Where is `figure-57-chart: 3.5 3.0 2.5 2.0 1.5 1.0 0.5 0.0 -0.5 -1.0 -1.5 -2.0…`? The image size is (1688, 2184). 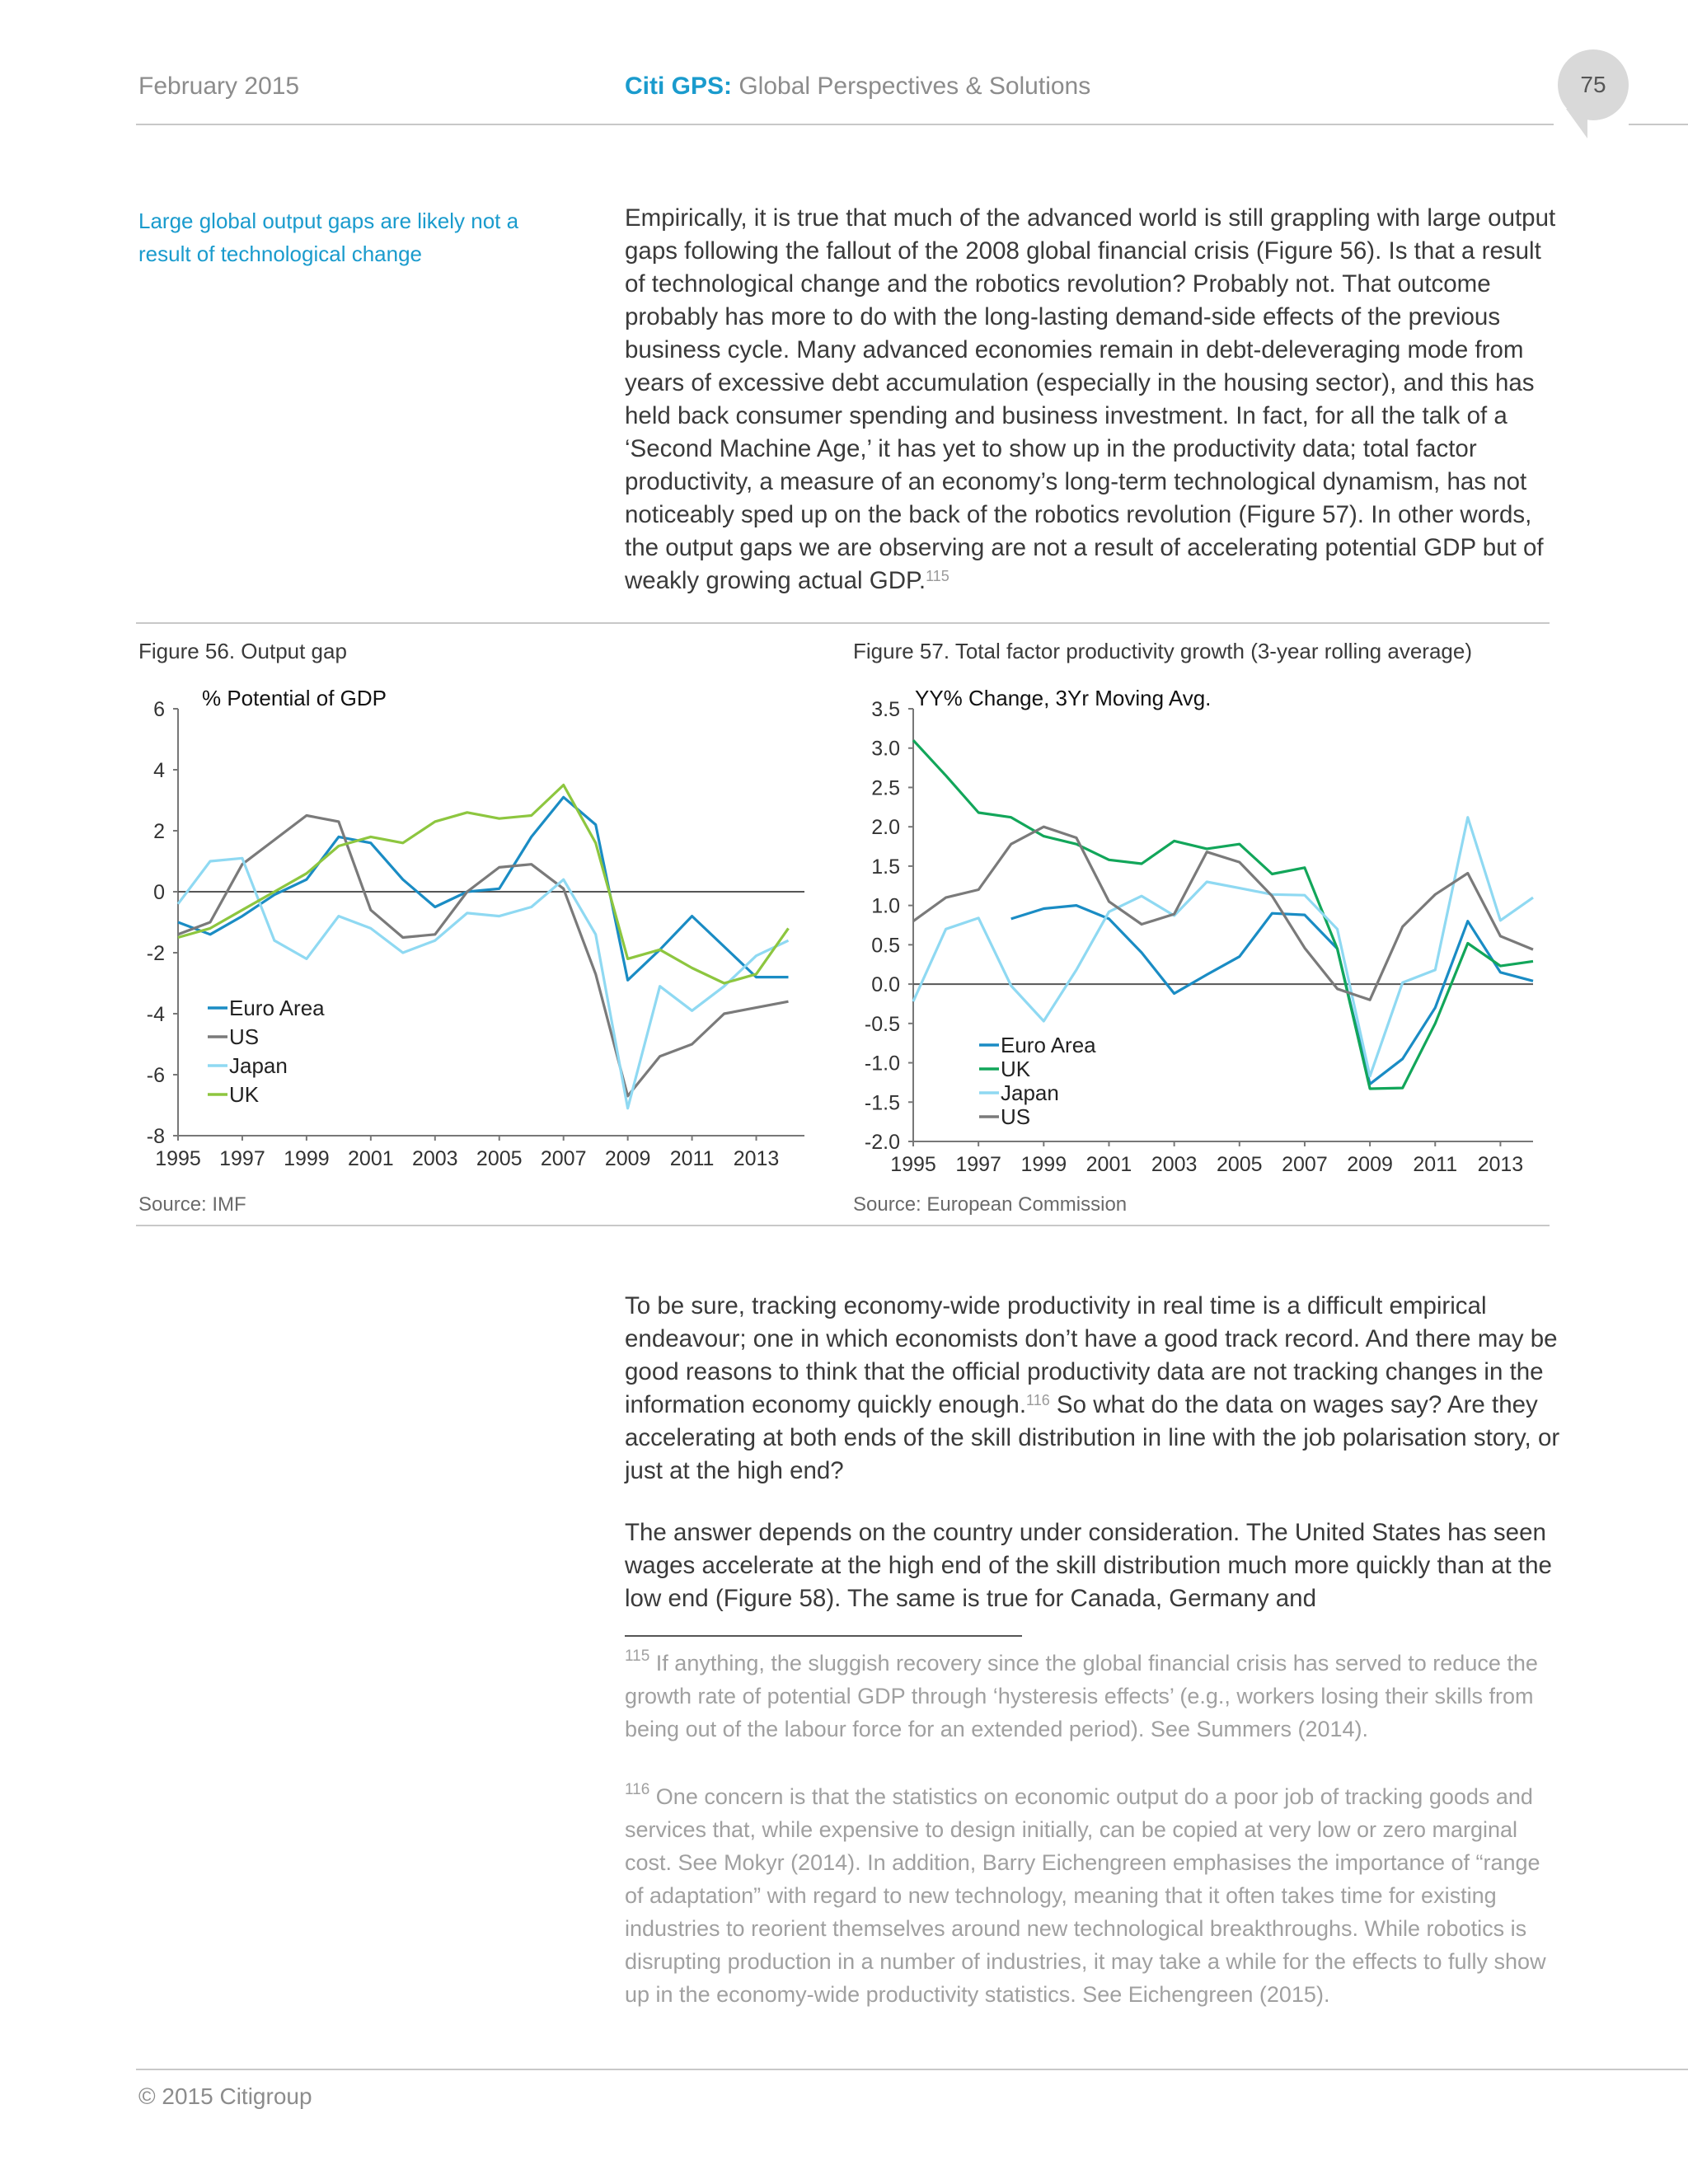 figure-57-chart: 3.5 3.0 2.5 2.0 1.5 1.0 0.5 0.0 -0.5 -1.0 -1.5 -2.0… is located at coordinates (1199, 931).